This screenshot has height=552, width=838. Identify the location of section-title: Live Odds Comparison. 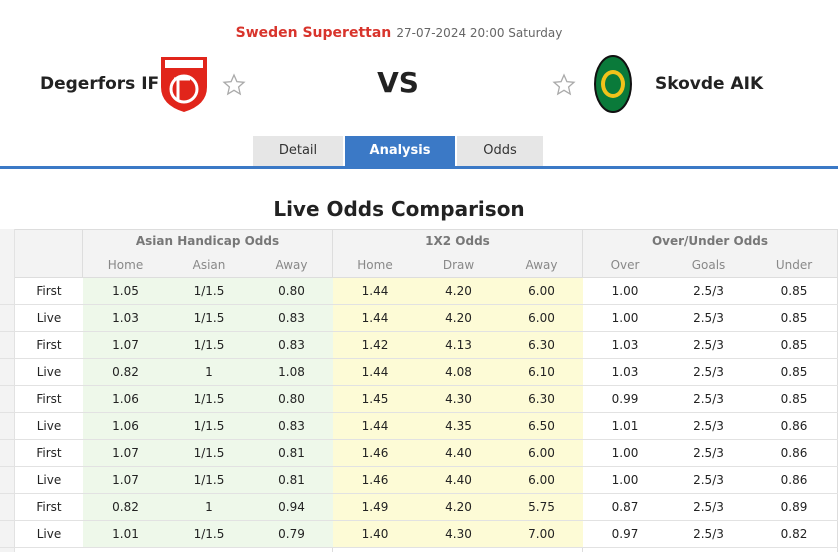
(399, 209).